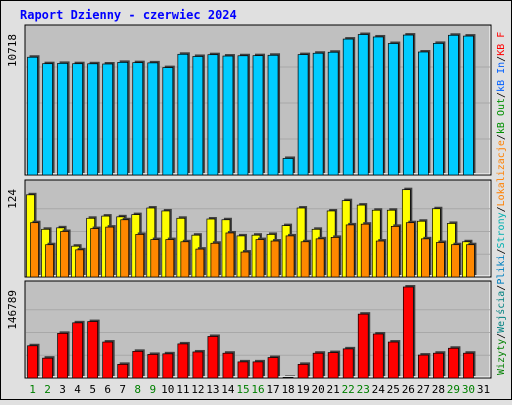 This screenshot has height=405, width=512. I want to click on legend-item-strony: Strony, so click(501, 230).